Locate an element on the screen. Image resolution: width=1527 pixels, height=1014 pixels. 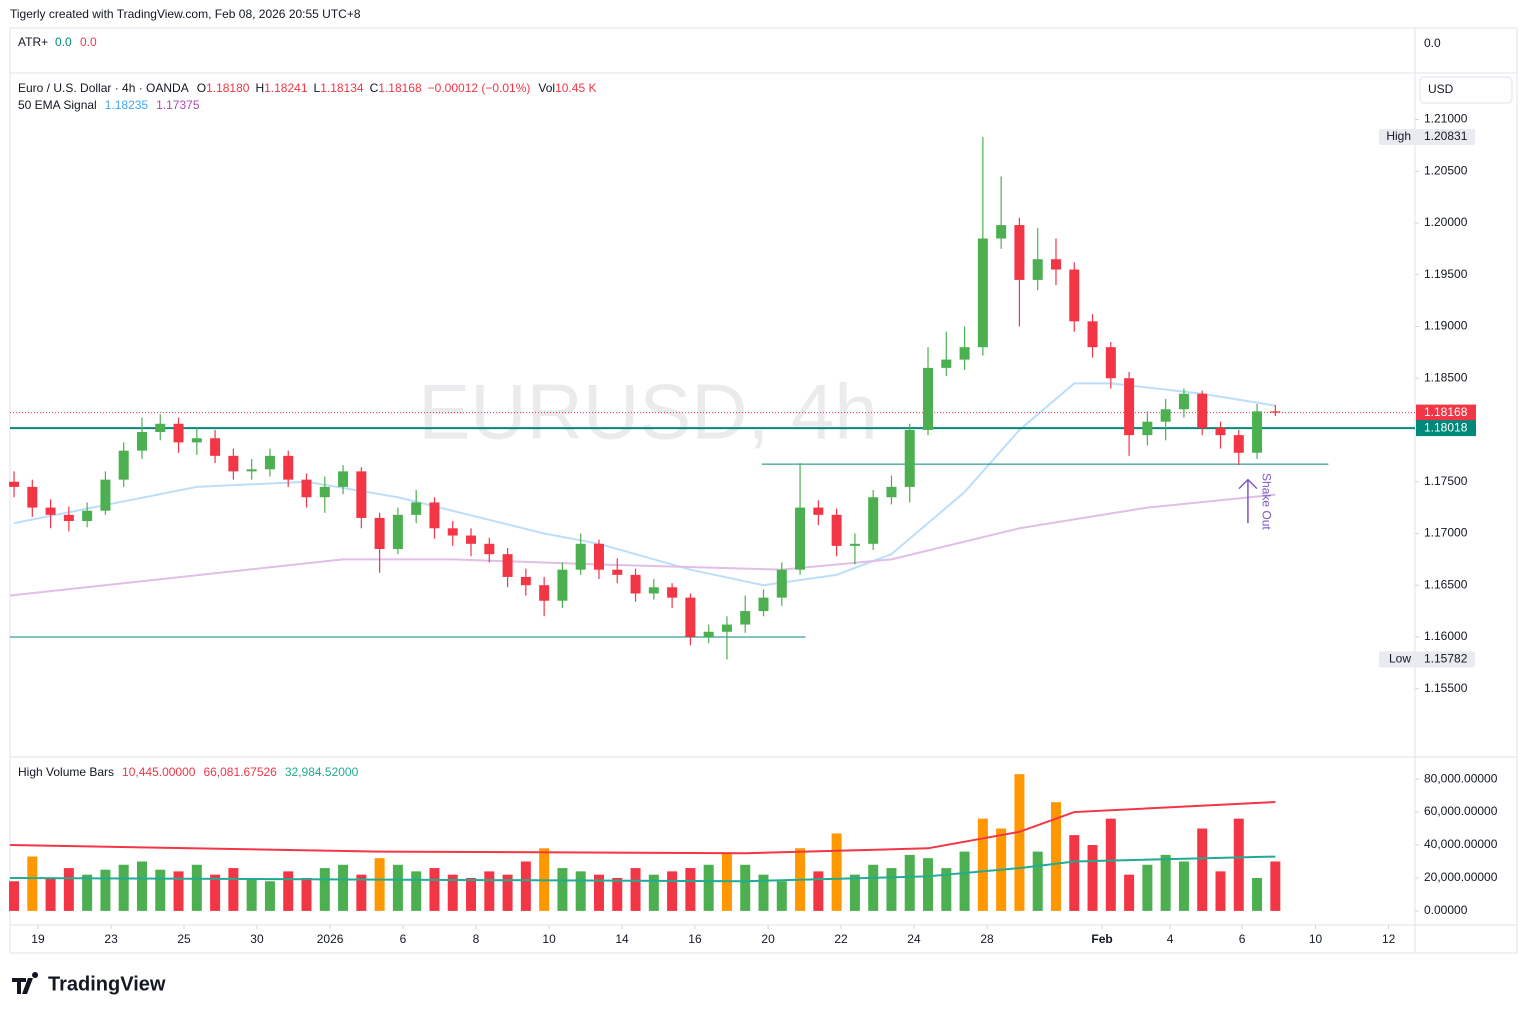
volume-label: Vol is located at coordinates (546, 88).